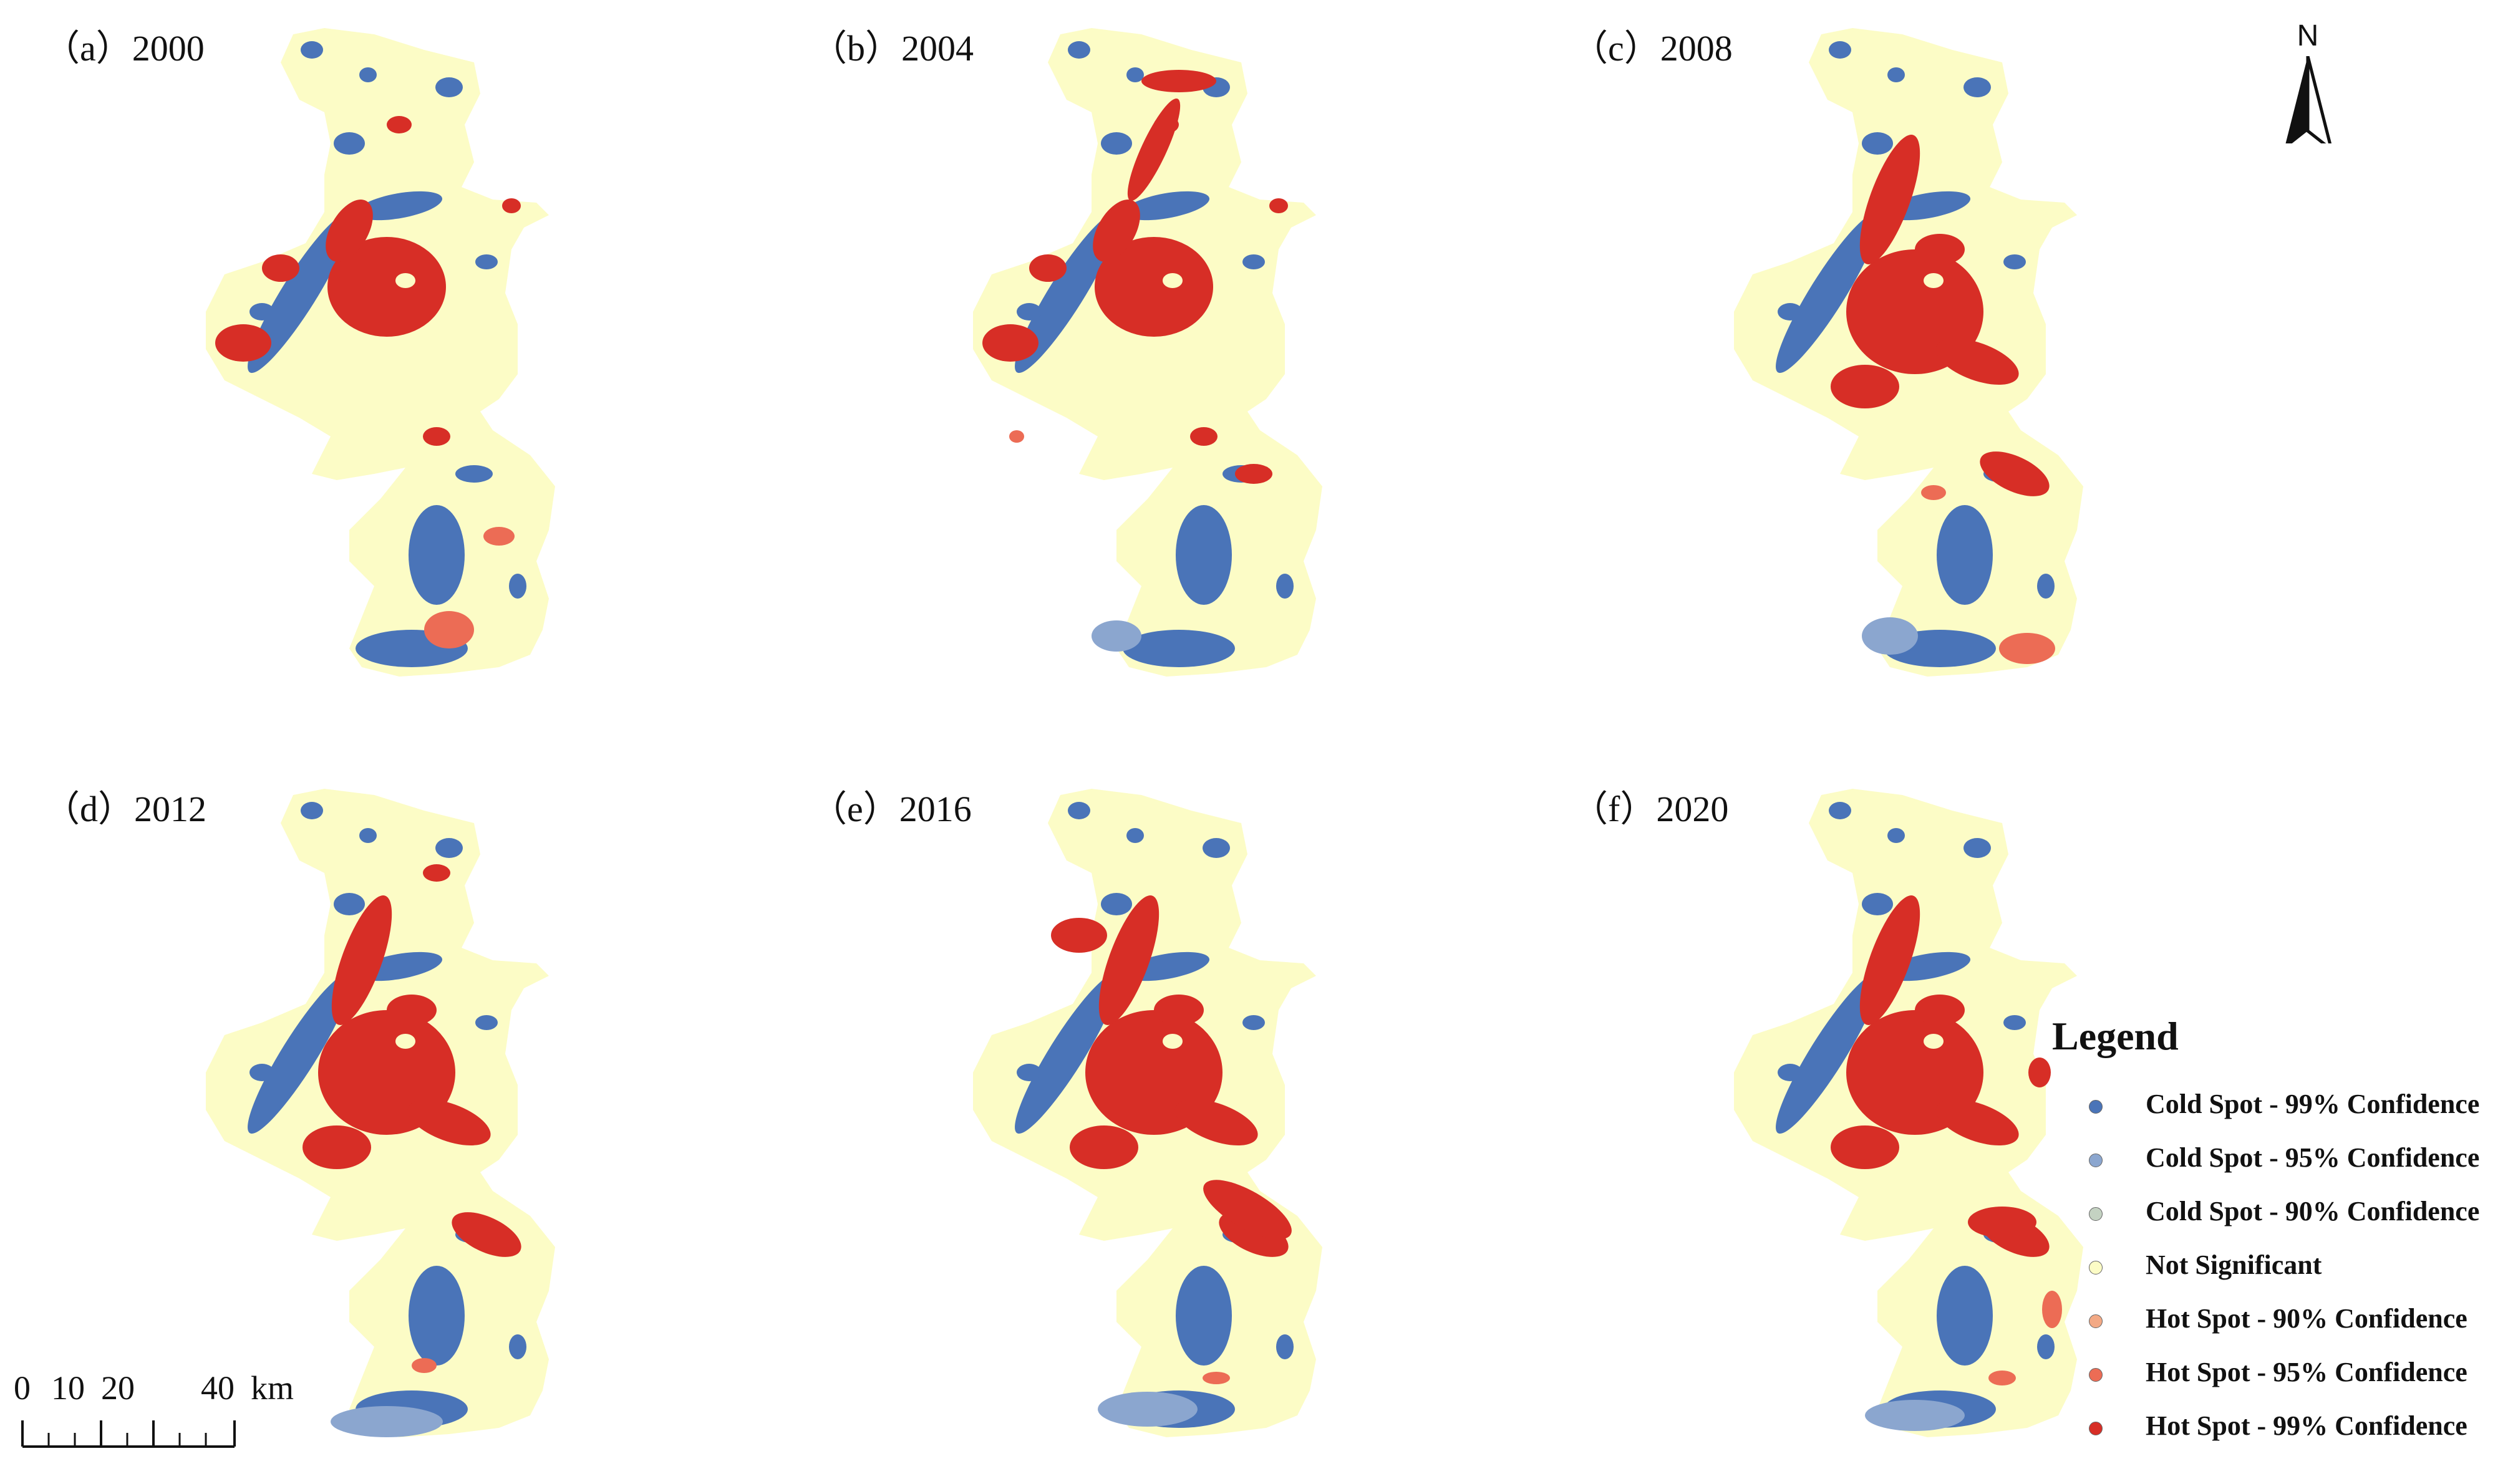 The height and width of the screenshot is (1484, 2508). Describe the element at coordinates (68, 1388) in the screenshot. I see `scale-tick-label: 10` at that location.